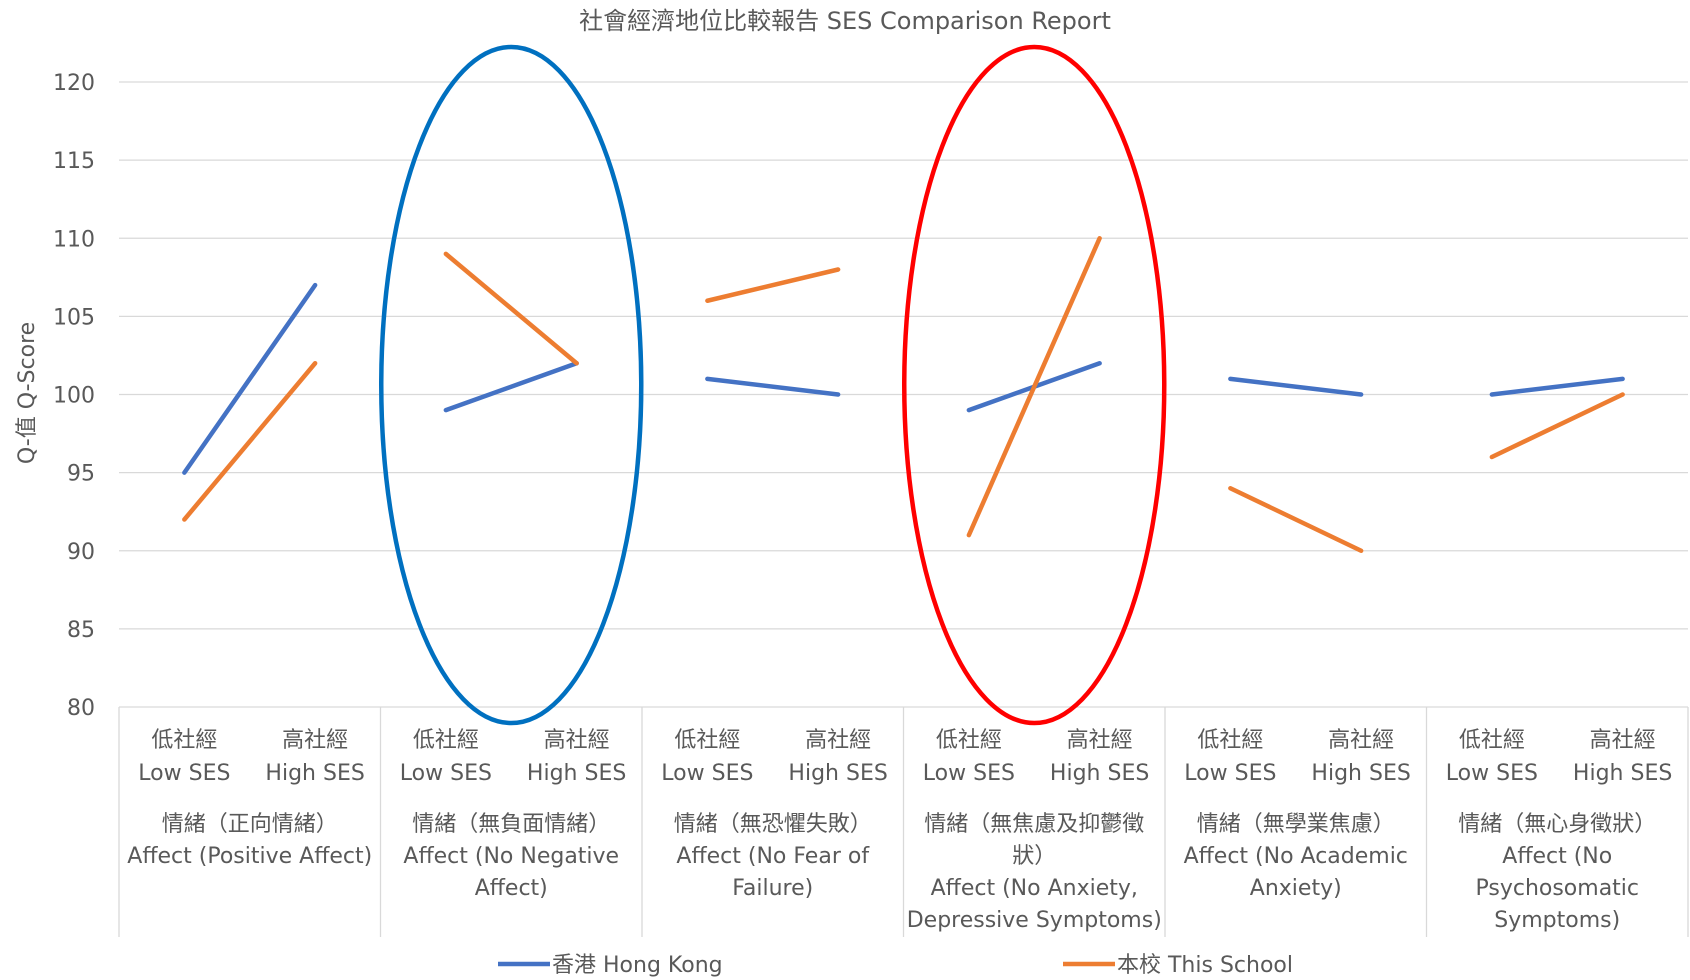  I want to click on group-label: Affect (No Negative, so click(511, 856).